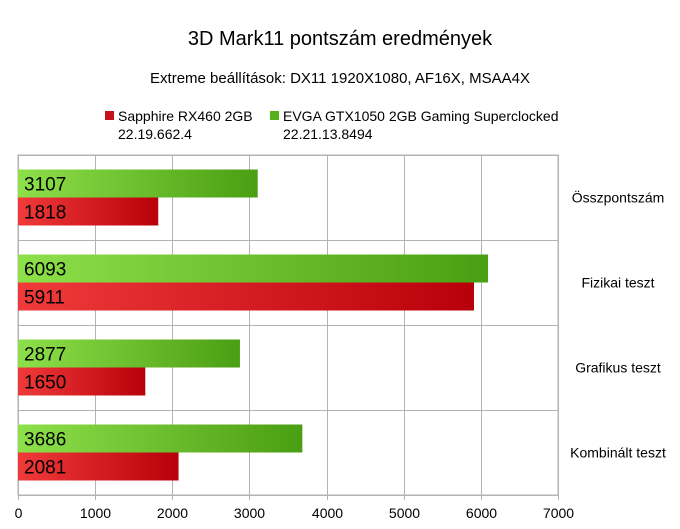  Describe the element at coordinates (19, 513) in the screenshot. I see `x-tick-label: 0` at that location.